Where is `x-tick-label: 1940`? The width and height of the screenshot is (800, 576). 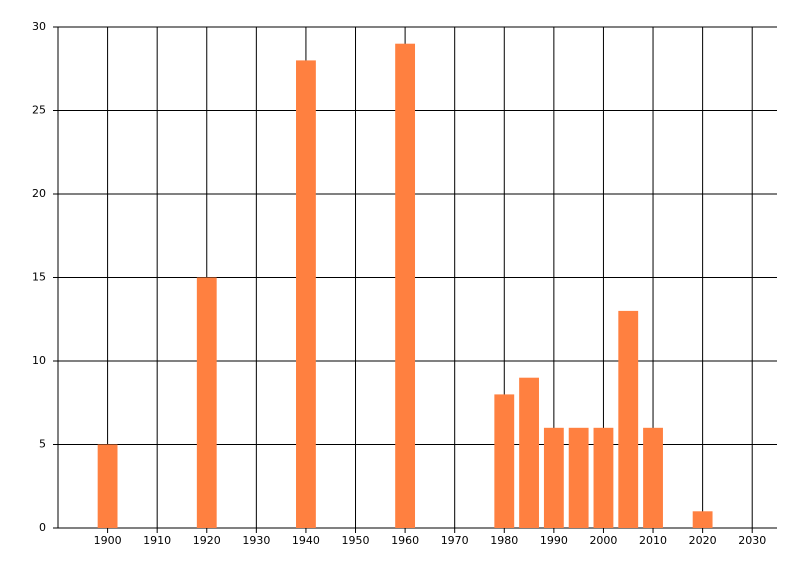 x-tick-label: 1940 is located at coordinates (306, 540).